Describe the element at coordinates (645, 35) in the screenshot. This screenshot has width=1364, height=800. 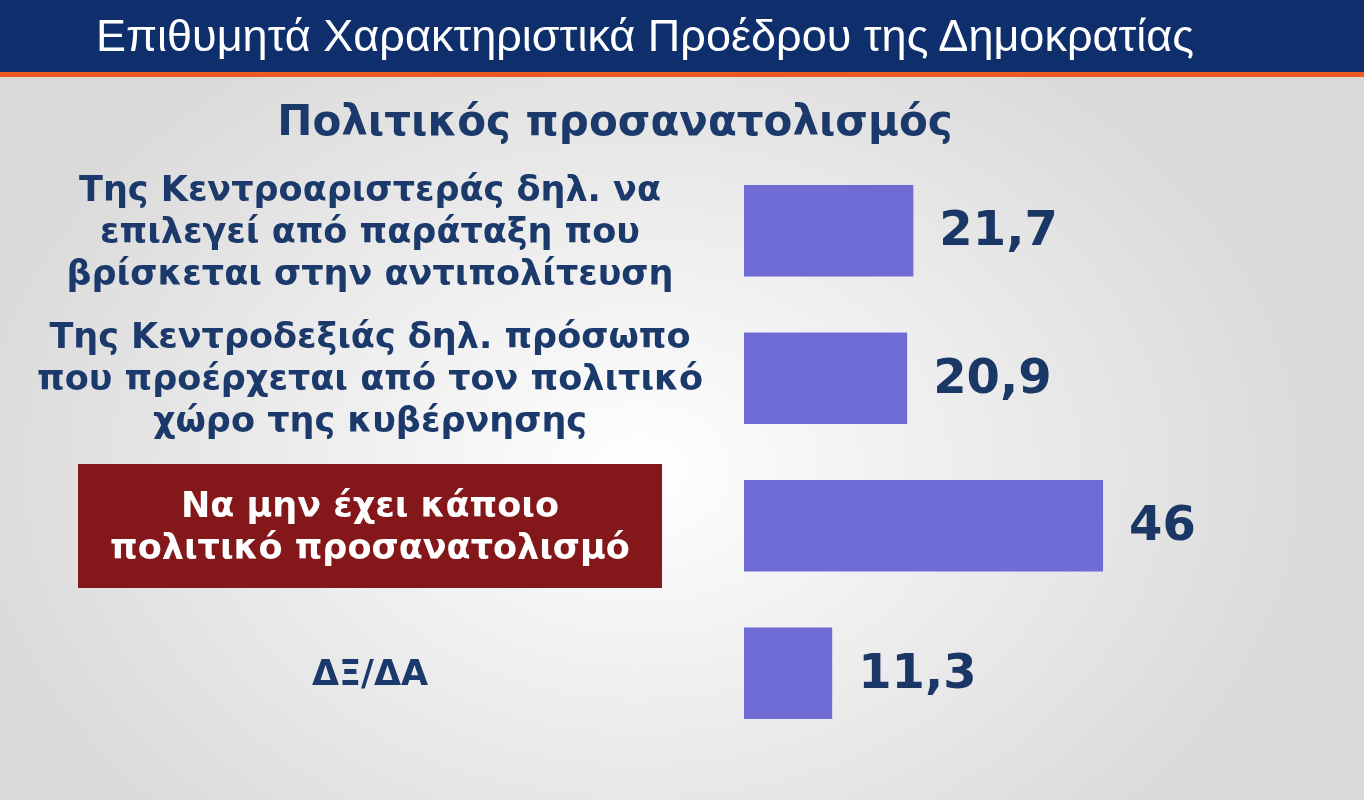
I see `chart-title: Επιθυμητά Χαρακτηριστικά Προέδρου της Δημοκρατίας` at that location.